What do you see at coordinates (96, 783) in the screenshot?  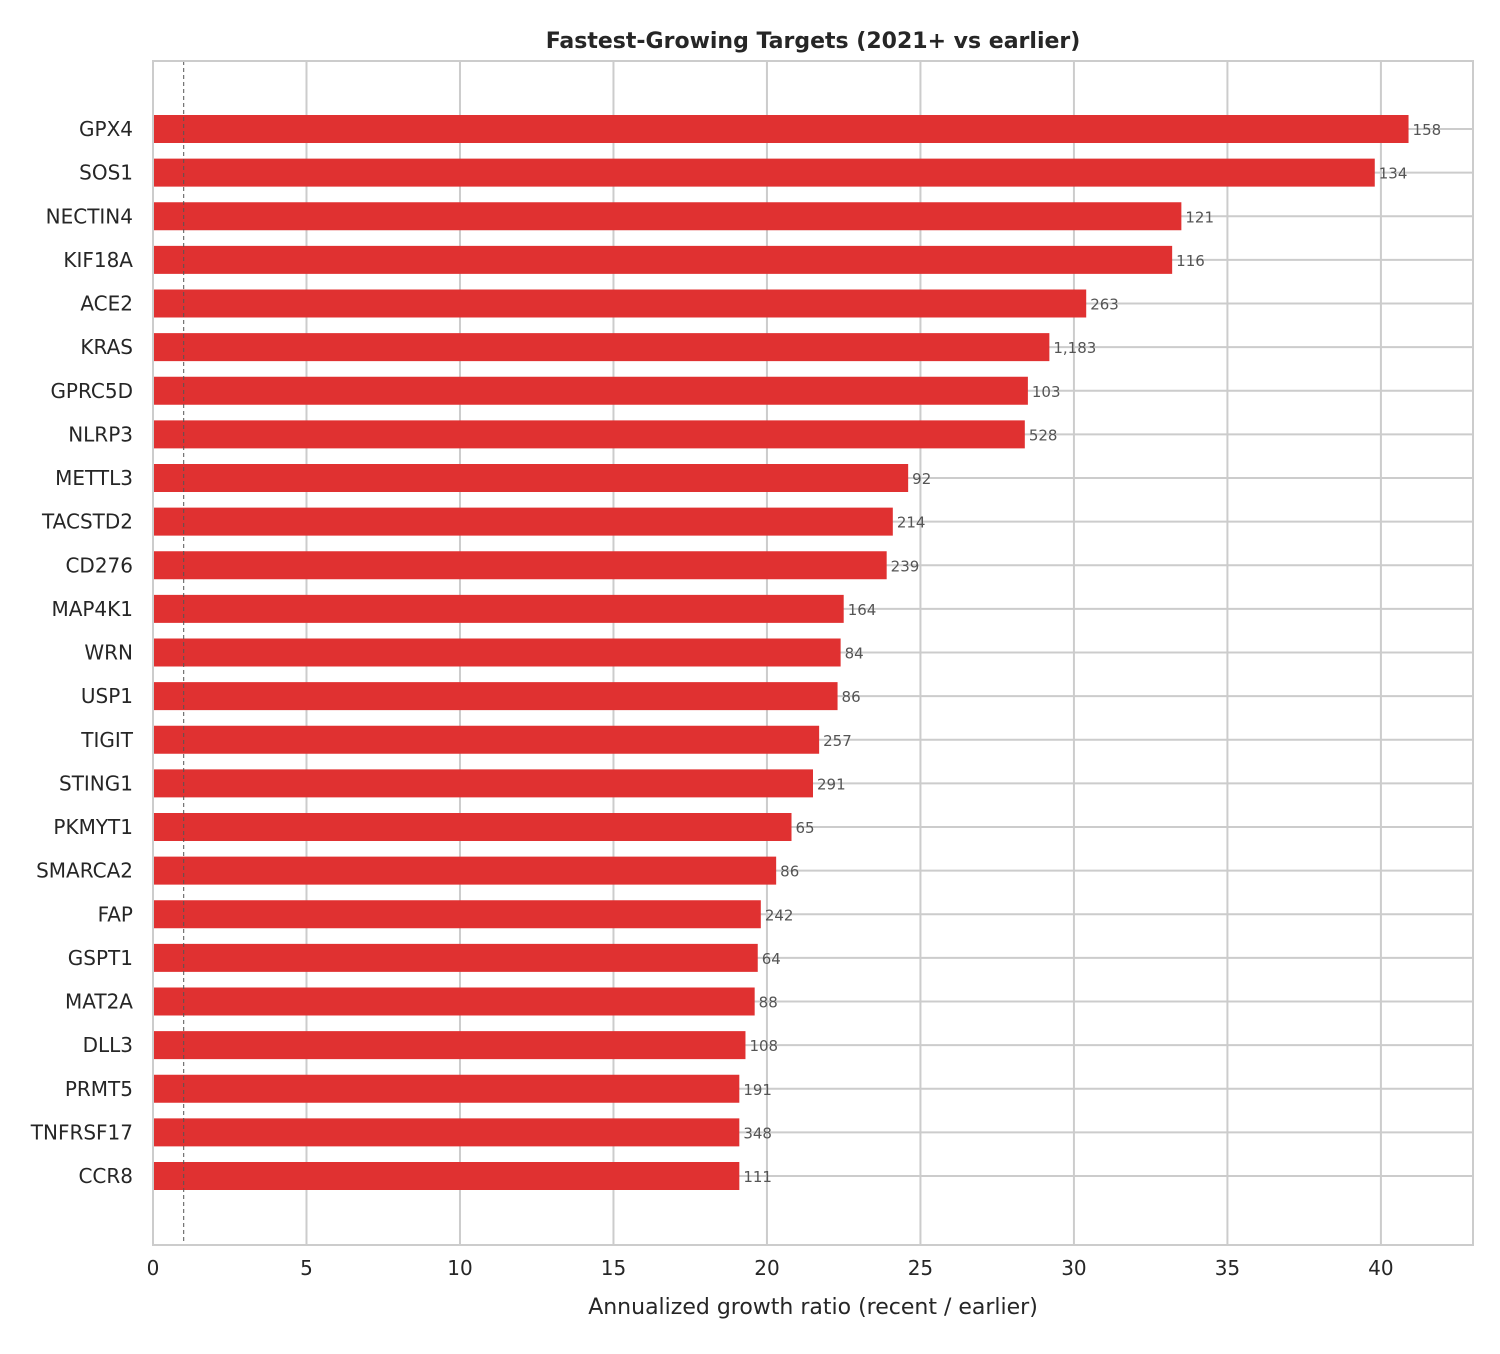 I see `y-tick-label: STING1` at bounding box center [96, 783].